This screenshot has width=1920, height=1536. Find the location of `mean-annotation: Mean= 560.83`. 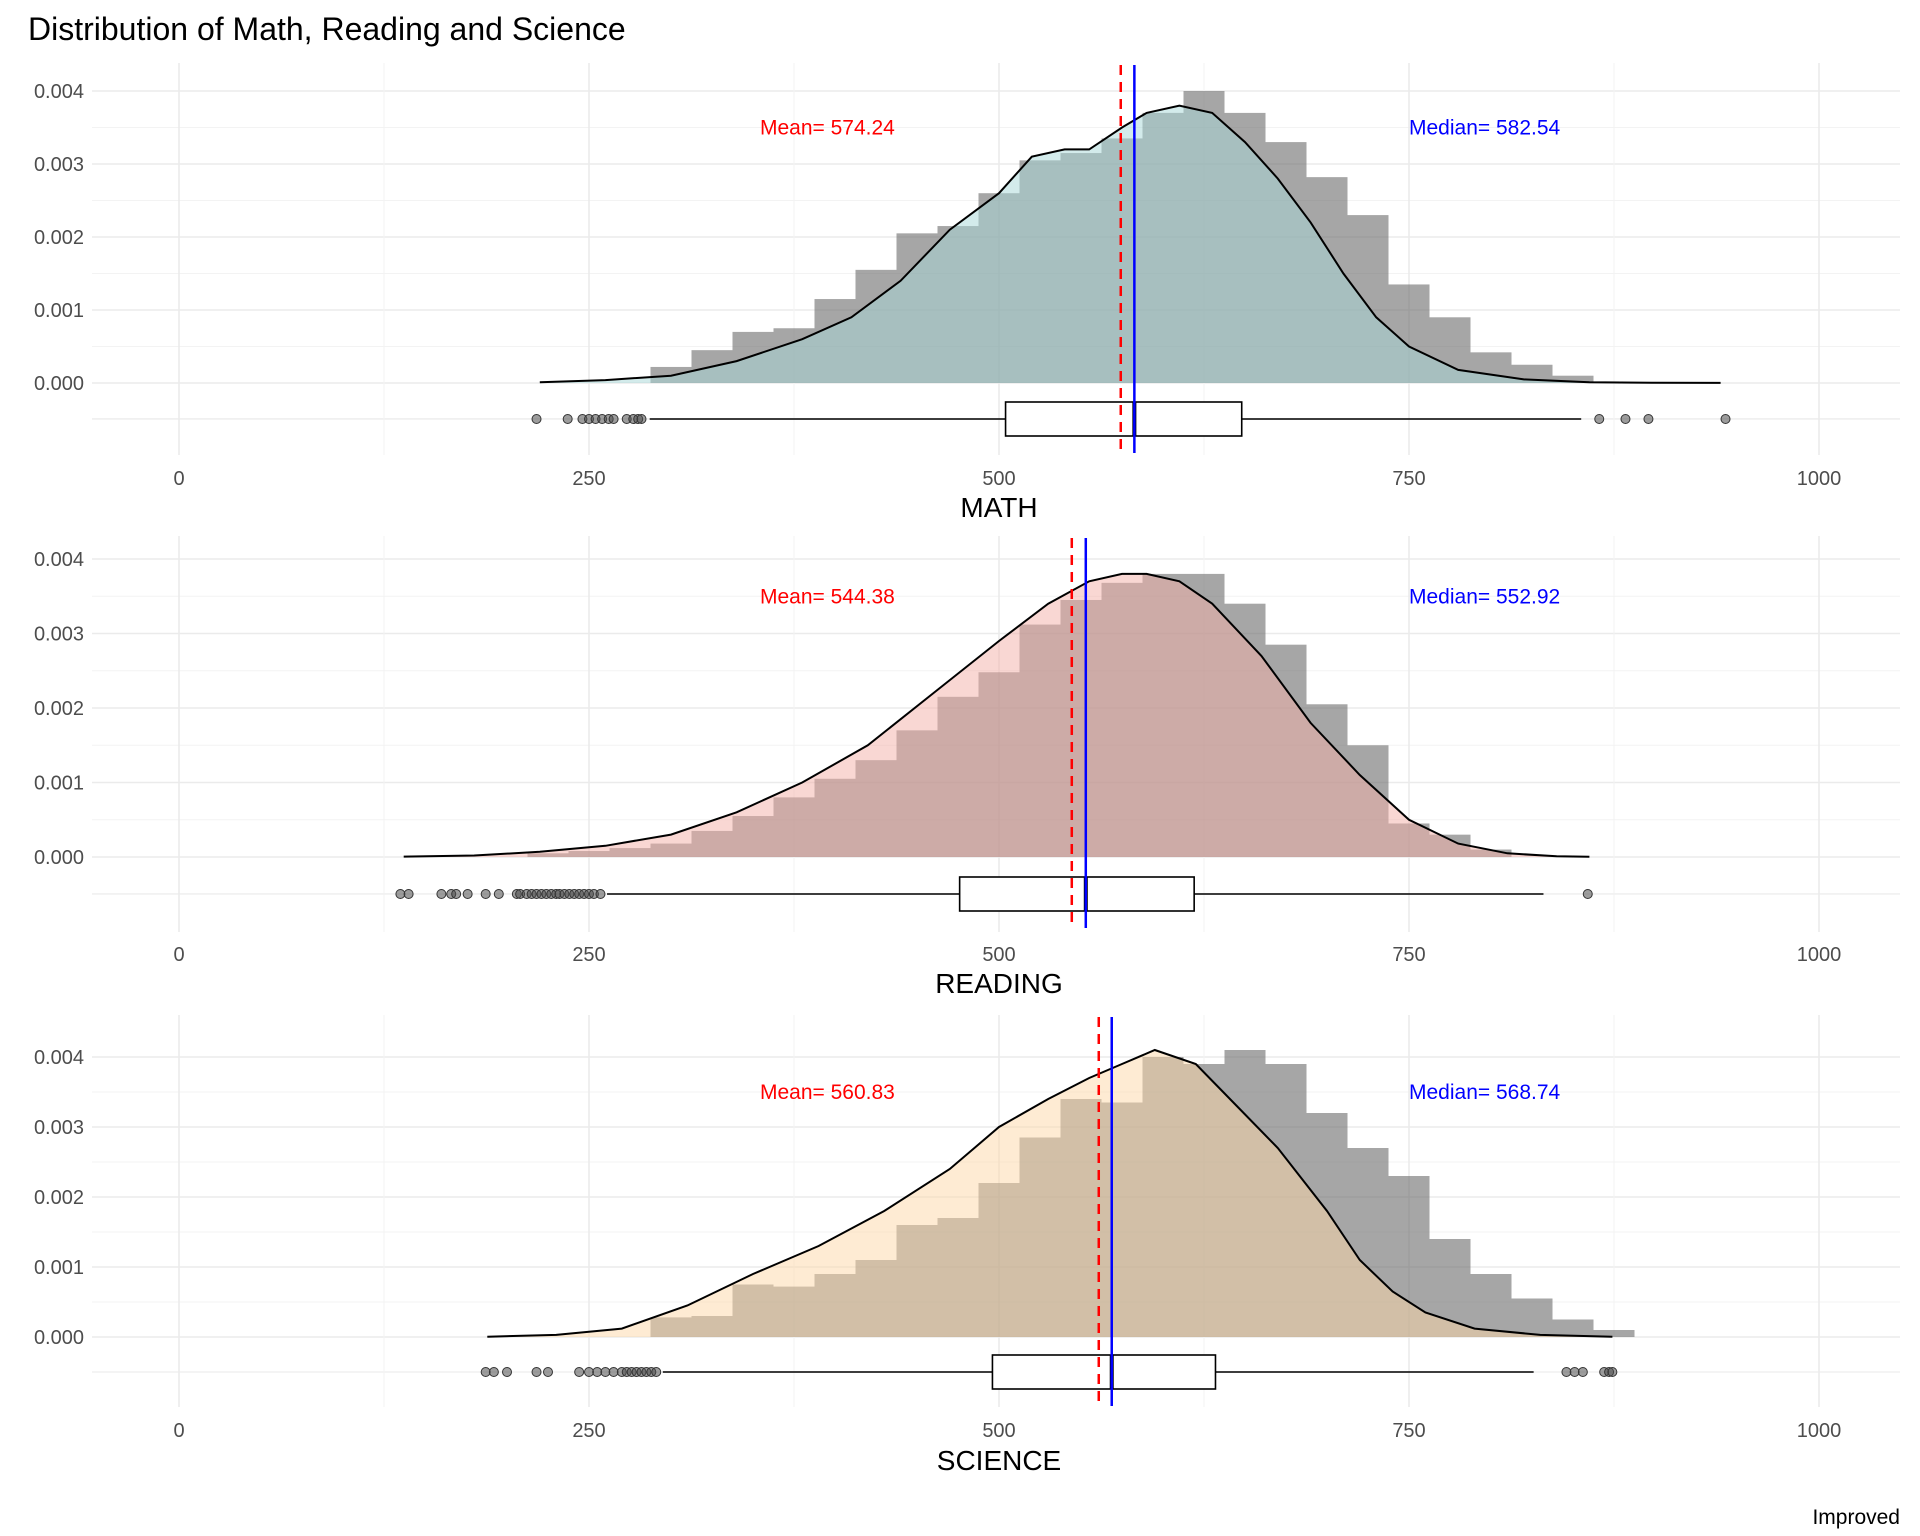

mean-annotation: Mean= 560.83 is located at coordinates (827, 1092).